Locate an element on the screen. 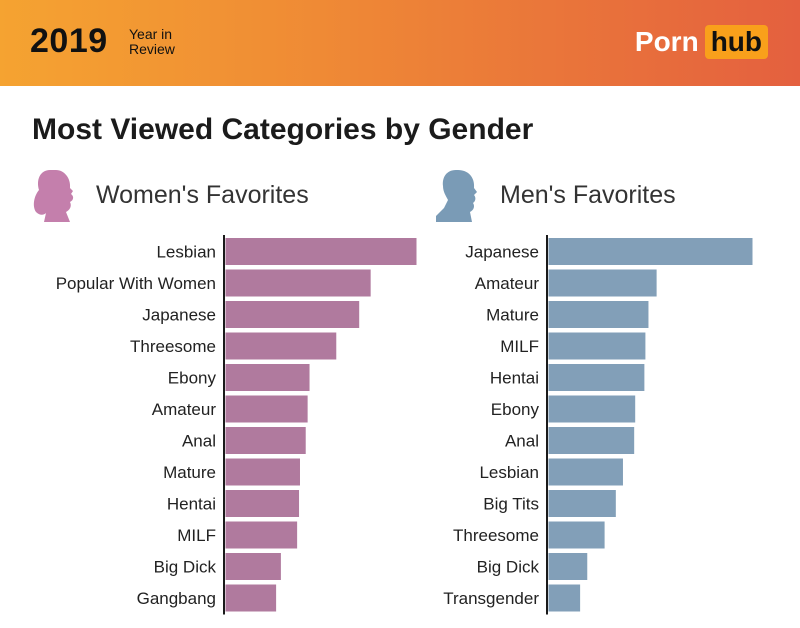 The width and height of the screenshot is (800, 628). women-panel-title: Women's Favorites is located at coordinates (202, 194).